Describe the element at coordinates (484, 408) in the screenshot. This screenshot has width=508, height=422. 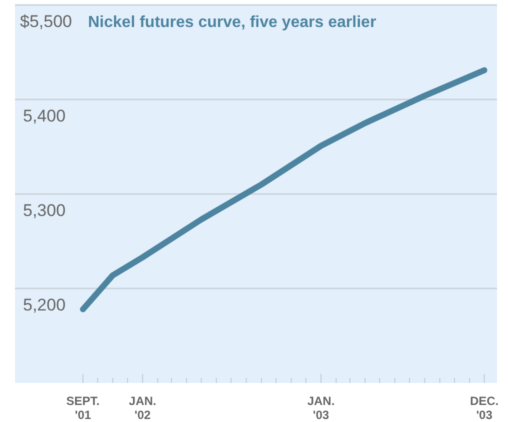
I see `x-tick-label: DEC. '03` at that location.